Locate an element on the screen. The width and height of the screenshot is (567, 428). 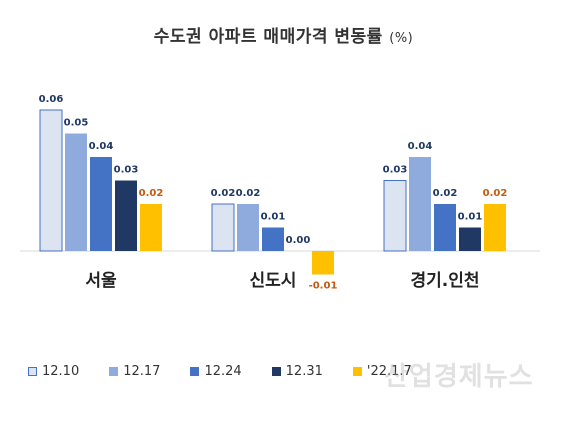
legend-label-2: 12.24 is located at coordinates (223, 371).